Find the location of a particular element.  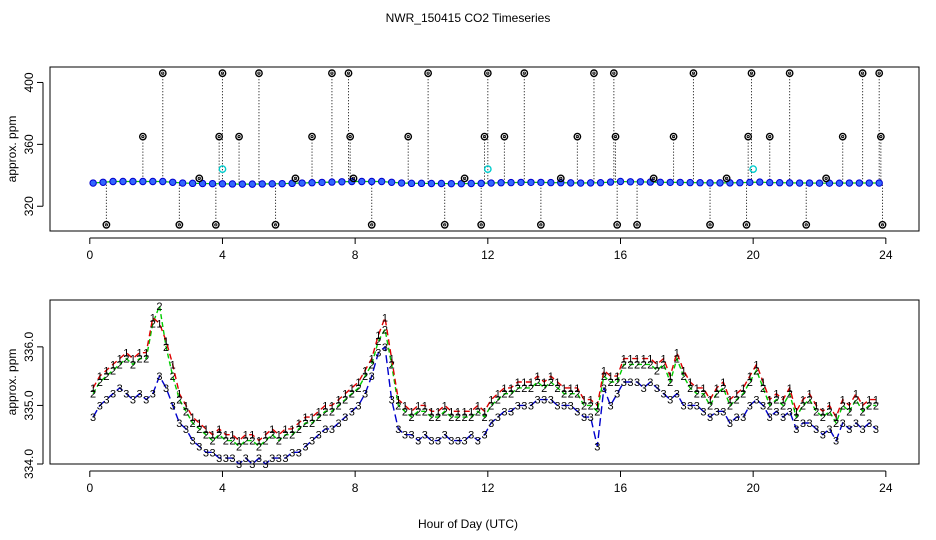

top-x-tick-label: 0 is located at coordinates (89, 255).